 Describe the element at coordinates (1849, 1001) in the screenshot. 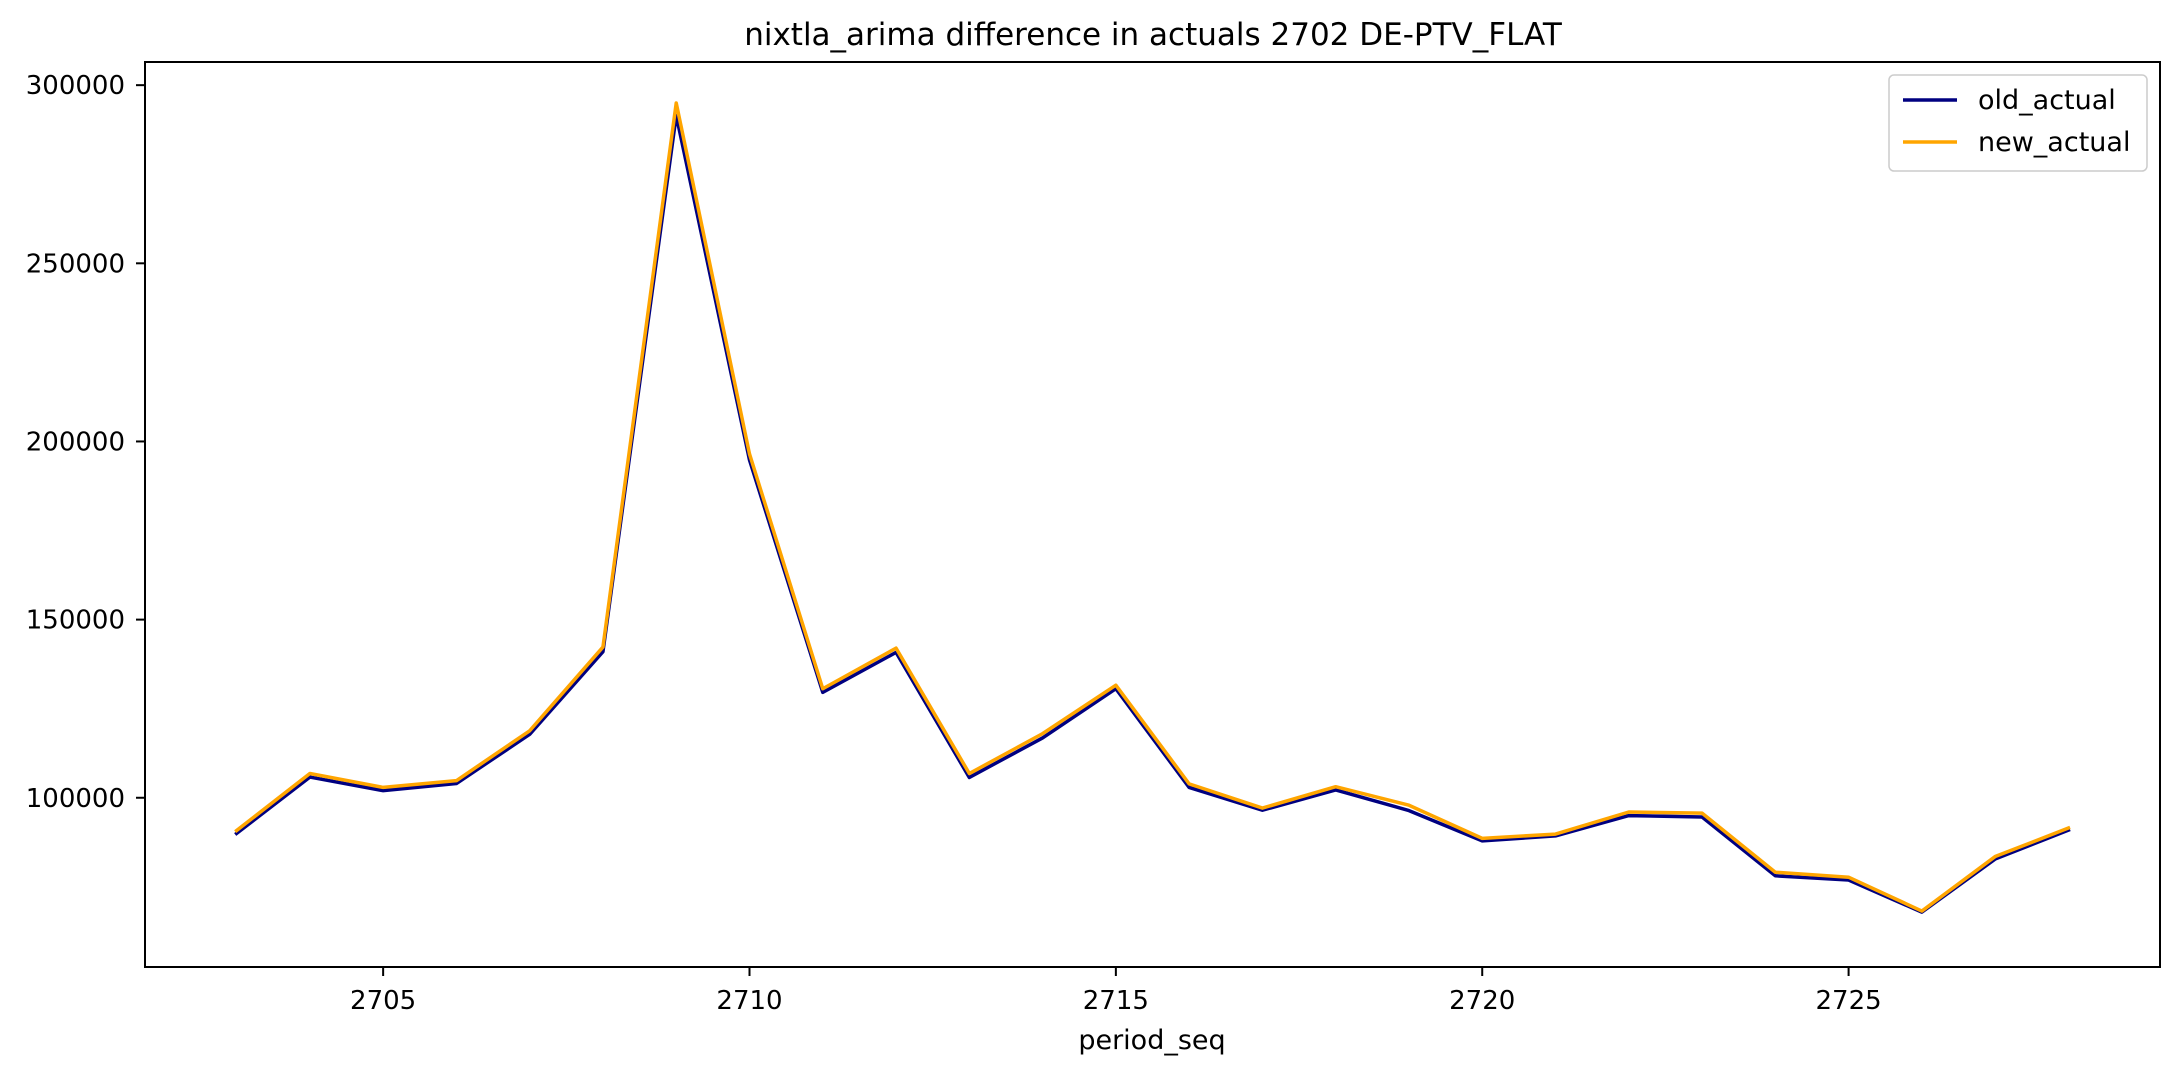

I see `x-tick-label: 2725` at that location.